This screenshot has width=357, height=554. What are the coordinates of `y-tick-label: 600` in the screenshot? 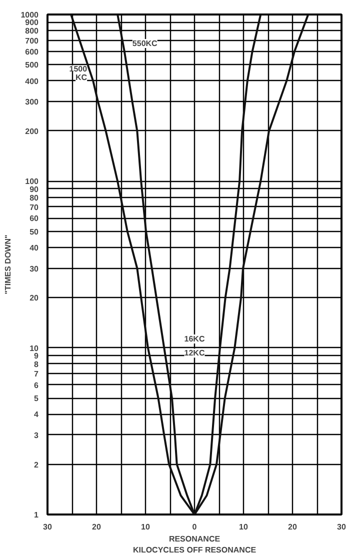 It's located at (32, 51).